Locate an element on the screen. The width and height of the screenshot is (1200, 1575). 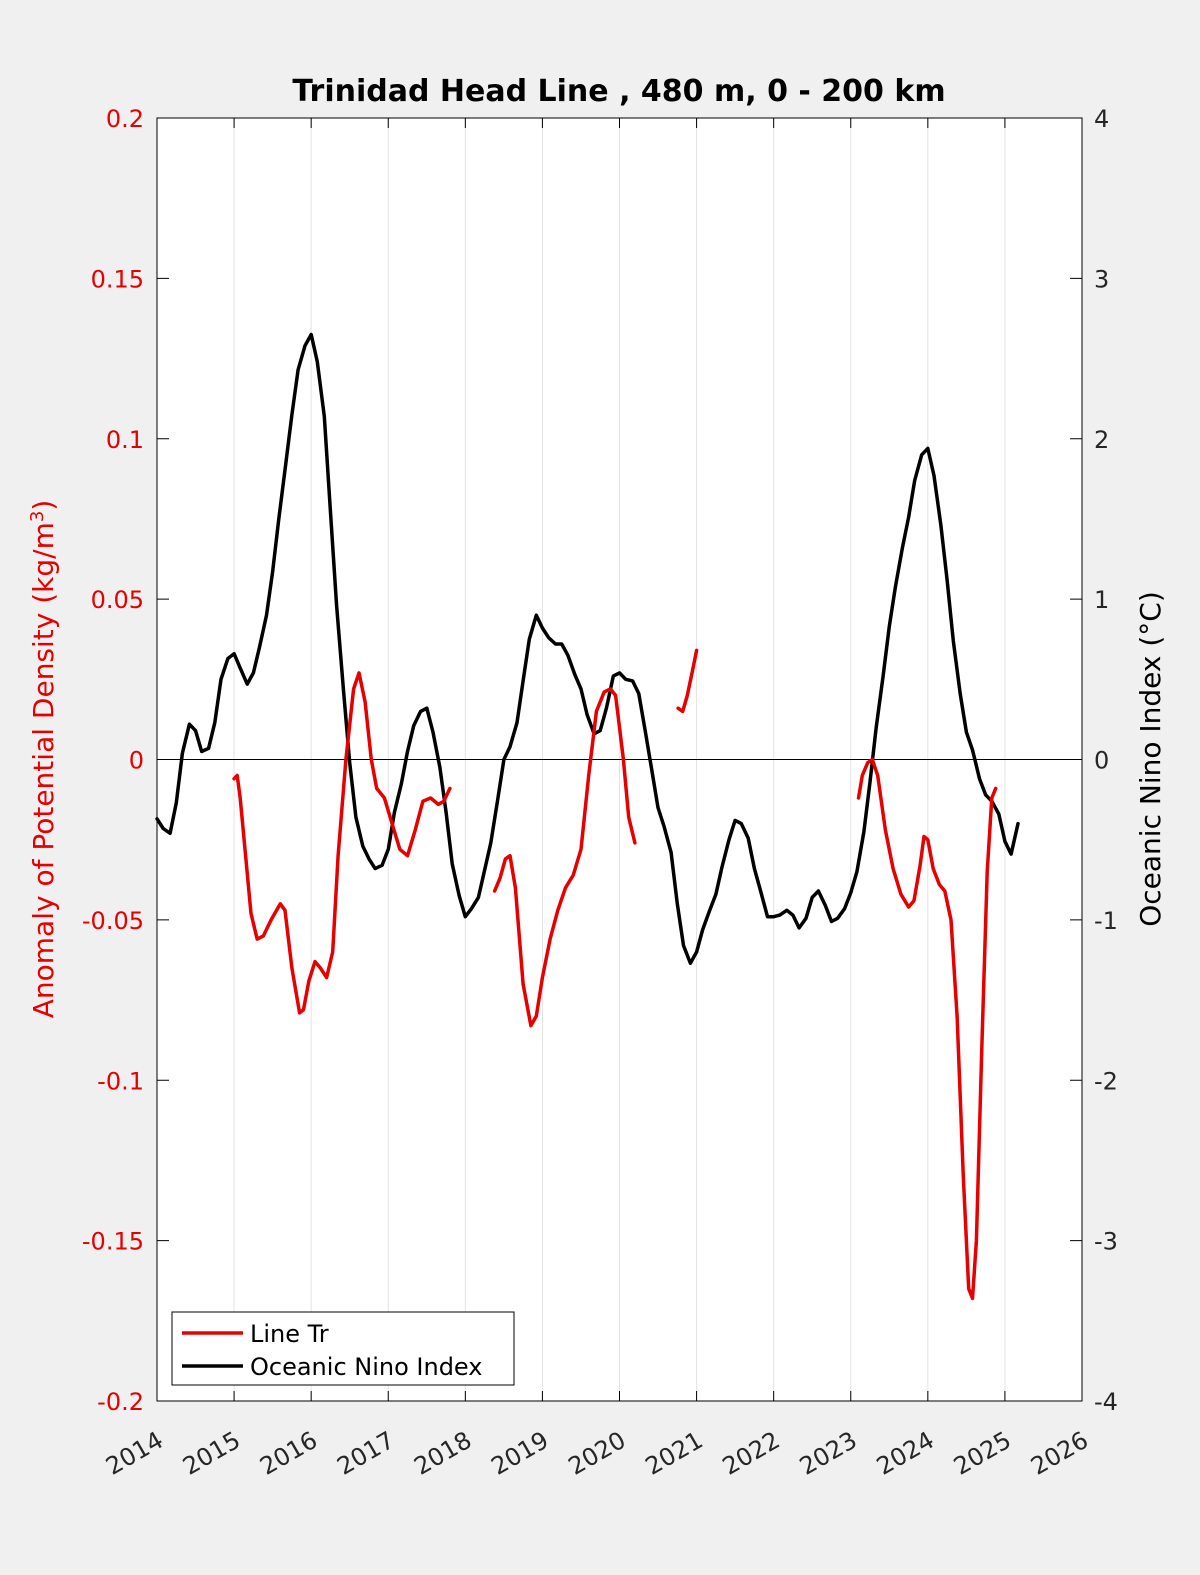
left-axis-title-close: ) is located at coordinates (43, 505).